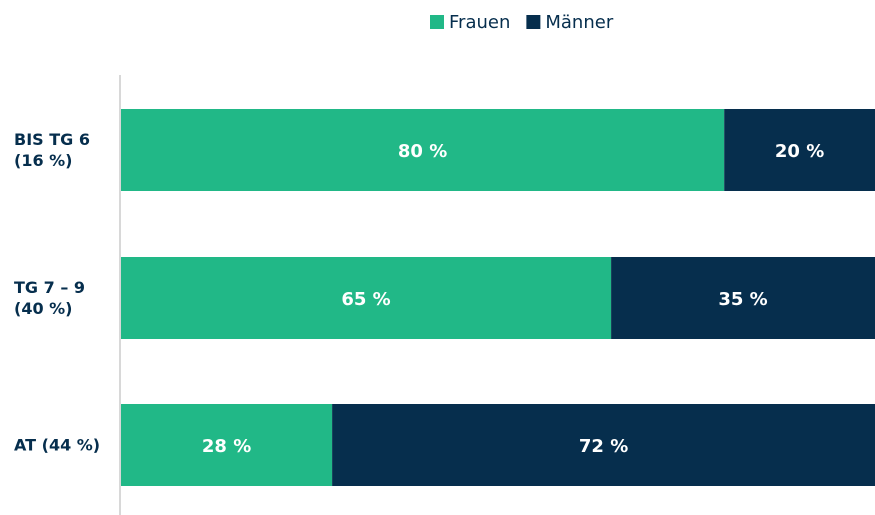 Image resolution: width=875 pixels, height=515 pixels. I want to click on value-label: 28 %, so click(226, 446).